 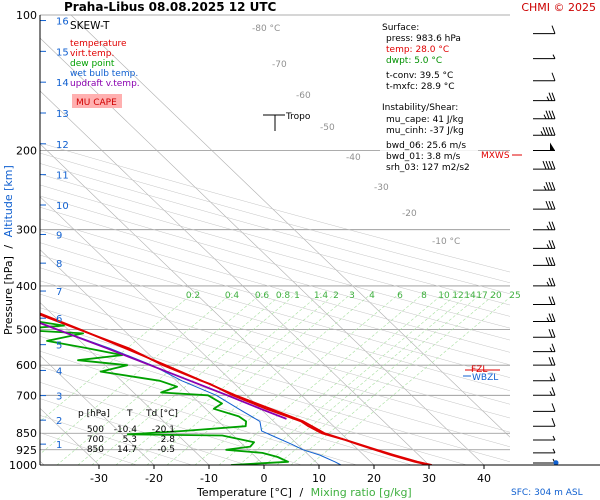 I want to click on temperature-tick-label: 0, so click(x=264, y=478).